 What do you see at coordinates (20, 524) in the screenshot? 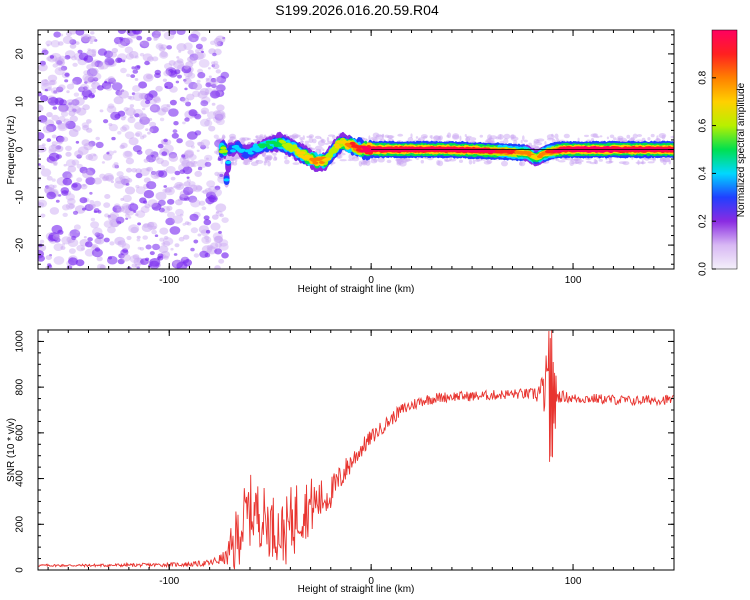
I see `y-tick-label: 200` at bounding box center [20, 524].